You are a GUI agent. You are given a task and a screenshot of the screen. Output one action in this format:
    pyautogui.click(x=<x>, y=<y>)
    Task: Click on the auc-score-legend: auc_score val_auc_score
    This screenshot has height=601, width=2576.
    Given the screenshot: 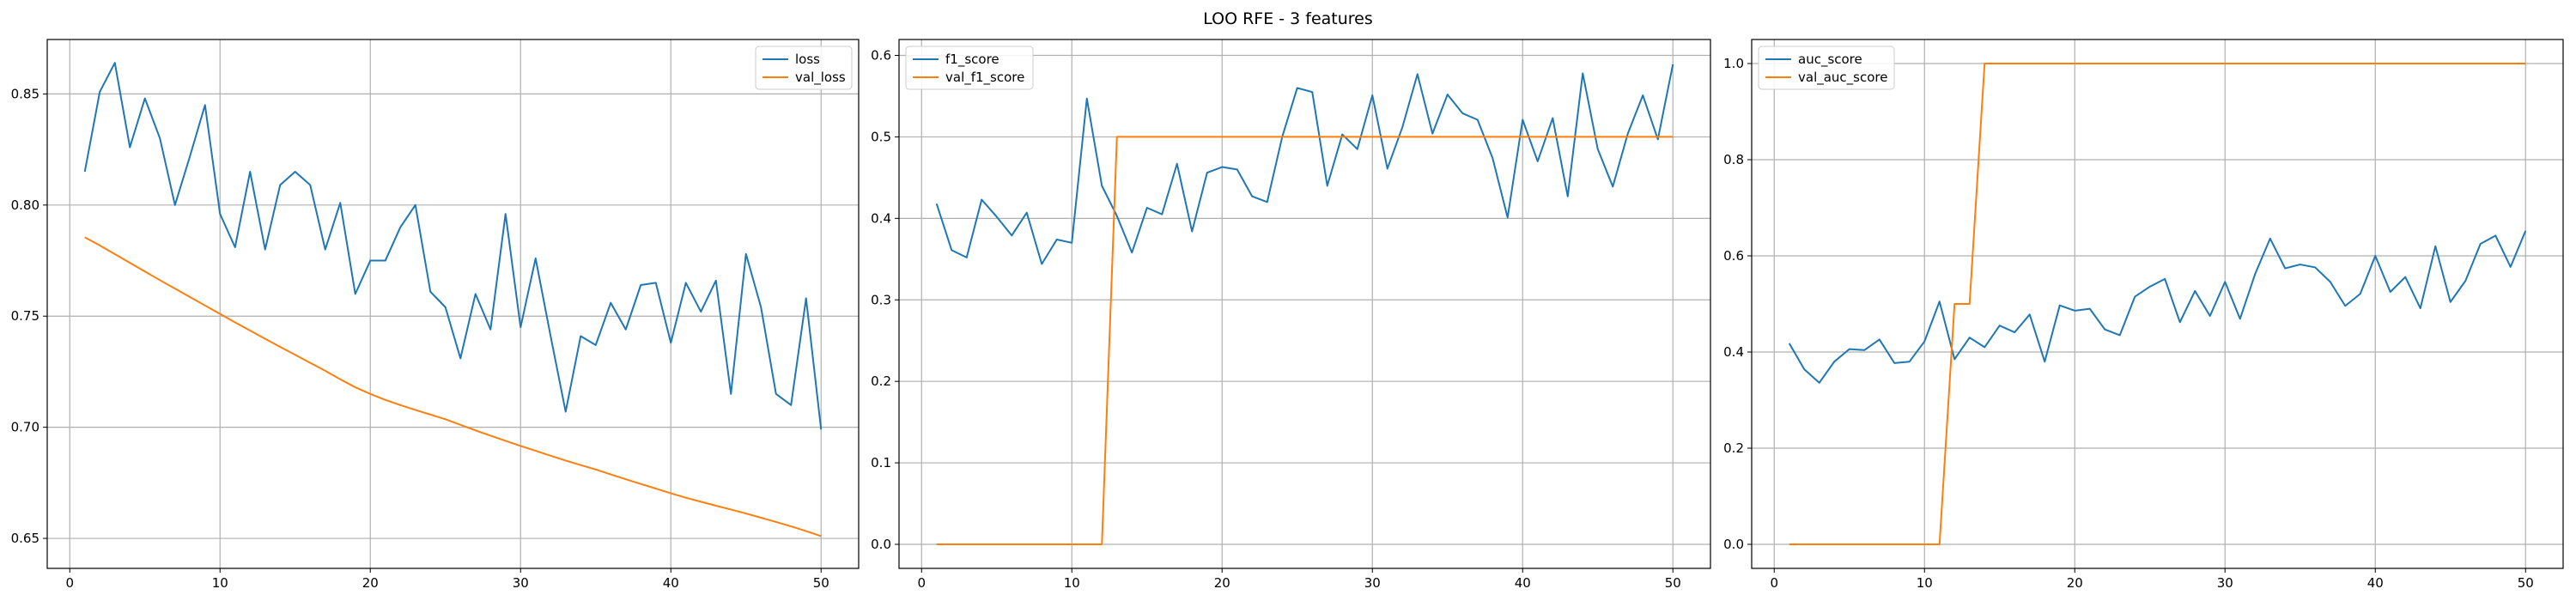 What is the action you would take?
    pyautogui.click(x=1827, y=68)
    